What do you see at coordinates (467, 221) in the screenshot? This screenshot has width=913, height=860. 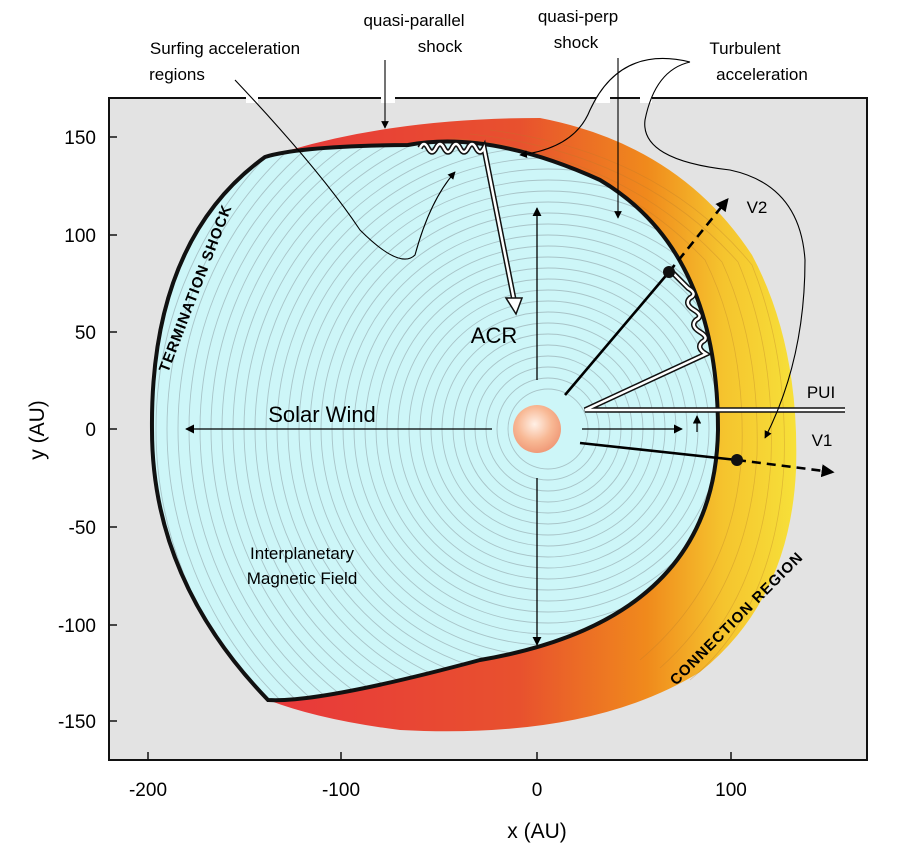 I see `acr-wave-inner` at bounding box center [467, 221].